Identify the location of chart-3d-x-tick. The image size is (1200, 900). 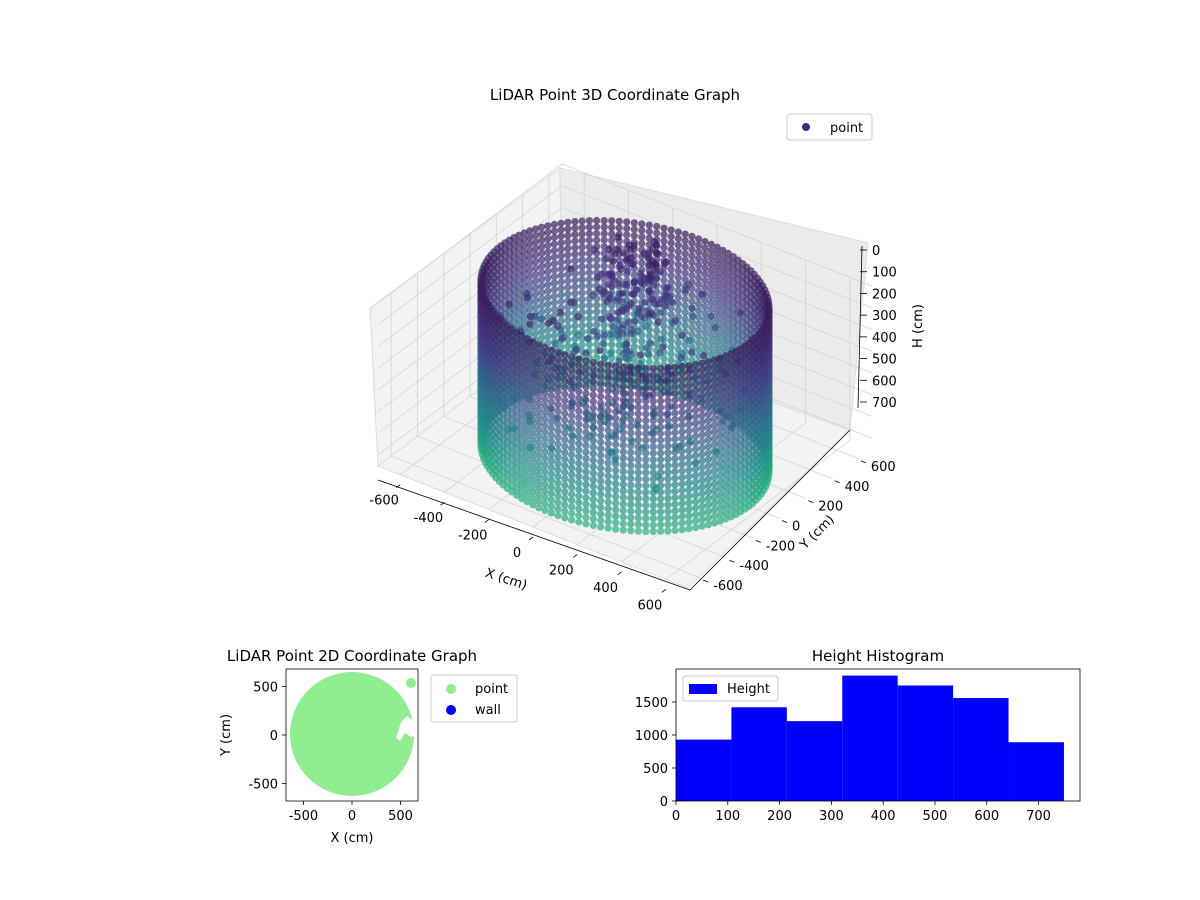
(398, 486).